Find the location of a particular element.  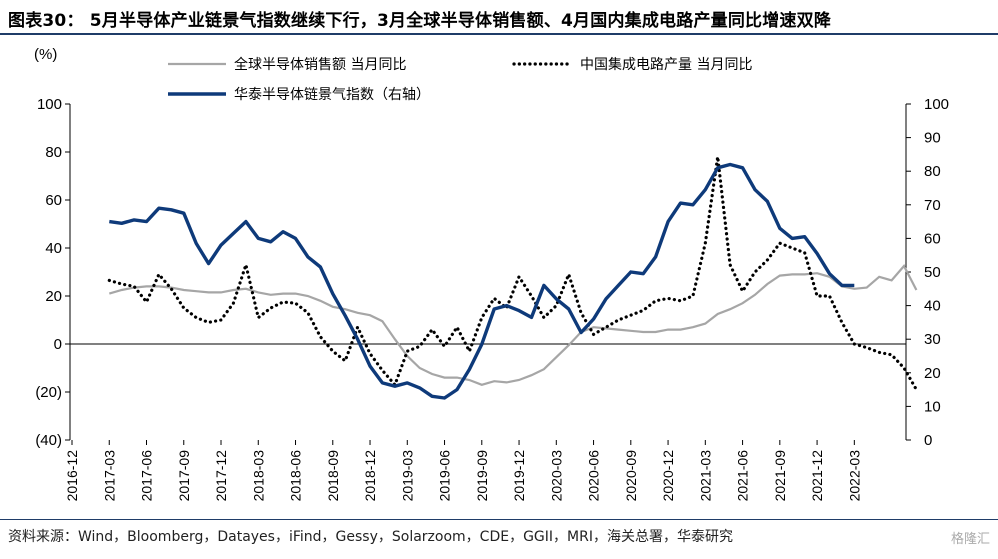

y-left-tick-label: 0 is located at coordinates (58, 344).